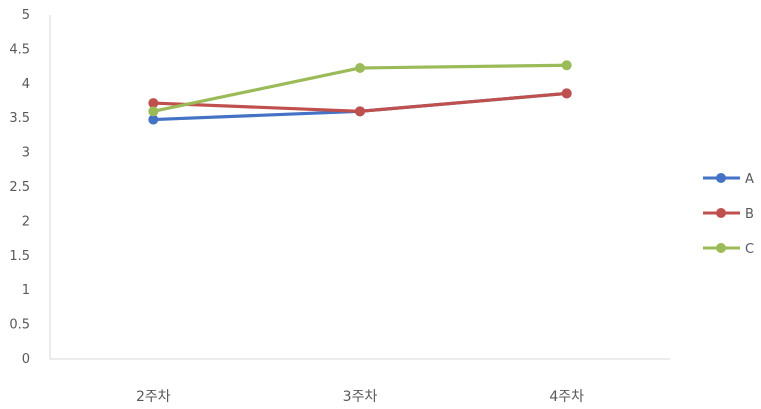 Image resolution: width=761 pixels, height=409 pixels. What do you see at coordinates (26, 84) in the screenshot?
I see `y-tick-label: 4` at bounding box center [26, 84].